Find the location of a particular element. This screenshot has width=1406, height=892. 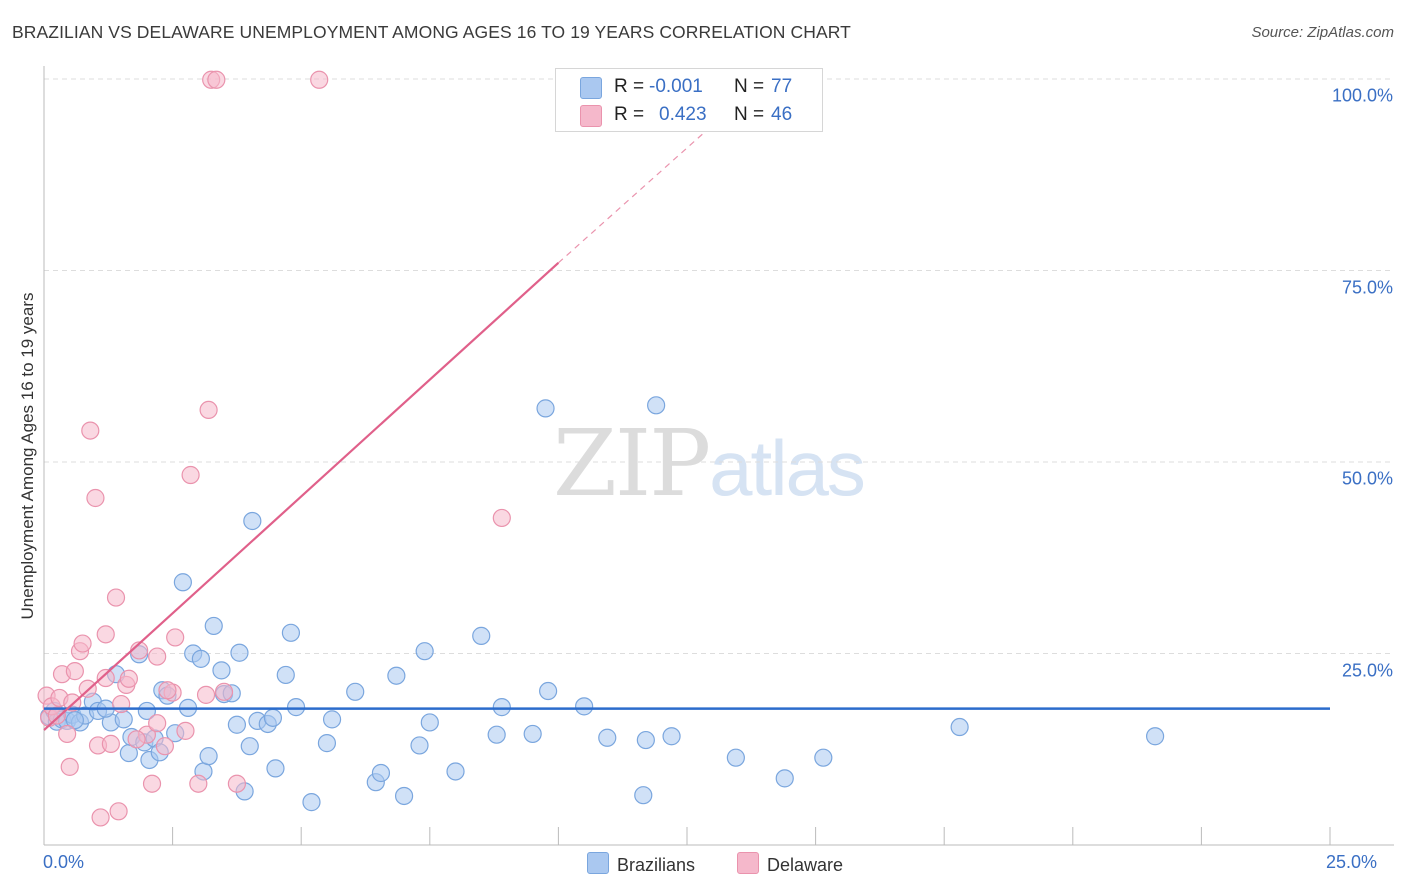

stats-row-brazilians: R = -0.001 N = 77 is located at coordinates (689, 88).